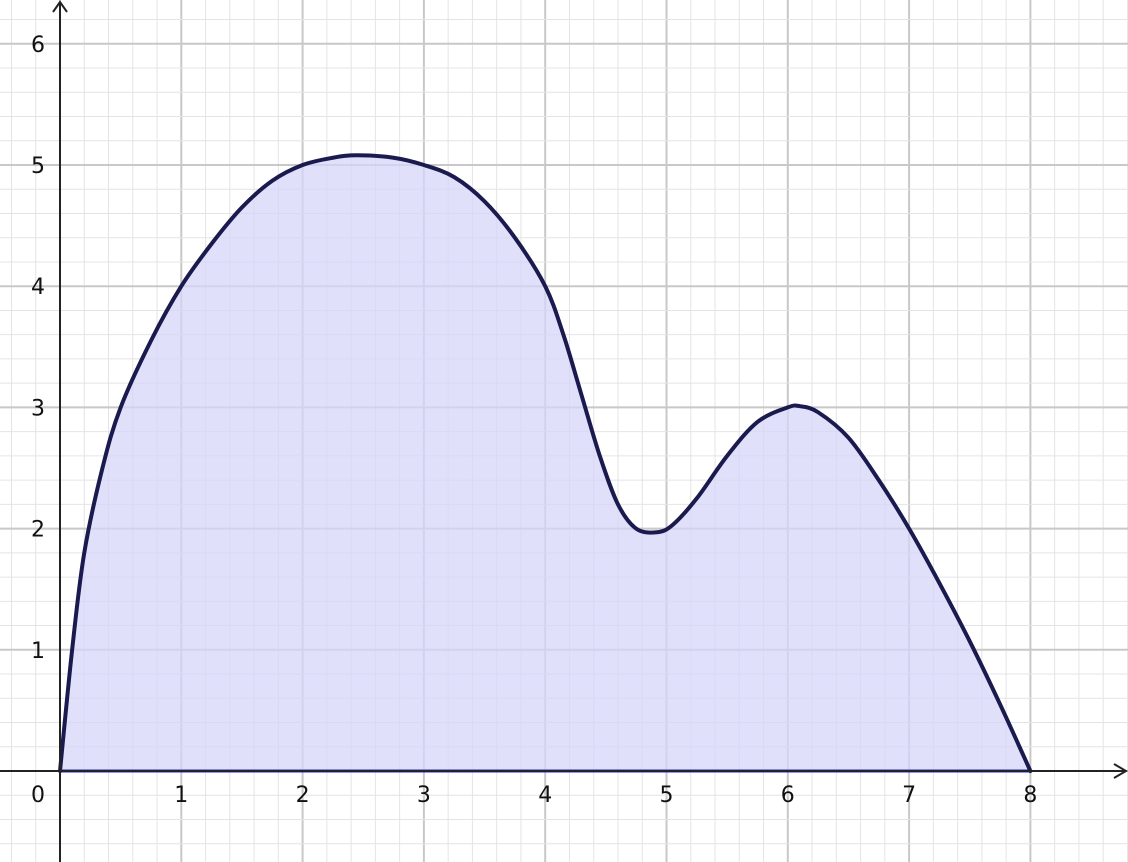 Image resolution: width=1128 pixels, height=862 pixels. Describe the element at coordinates (1120, 771) in the screenshot. I see `x-axis-arrow-icon` at that location.